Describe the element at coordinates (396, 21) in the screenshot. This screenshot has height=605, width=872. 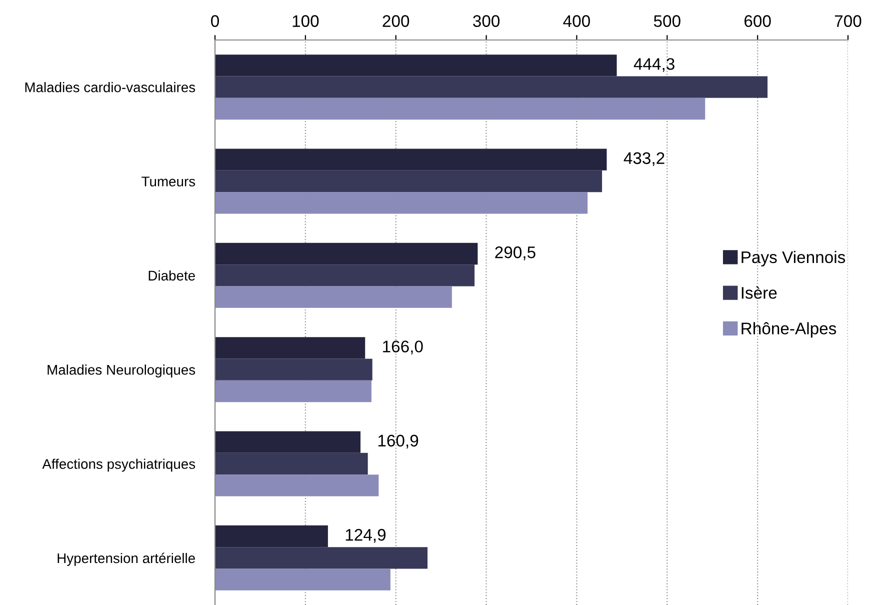
I see `x-tick-label: 200` at that location.